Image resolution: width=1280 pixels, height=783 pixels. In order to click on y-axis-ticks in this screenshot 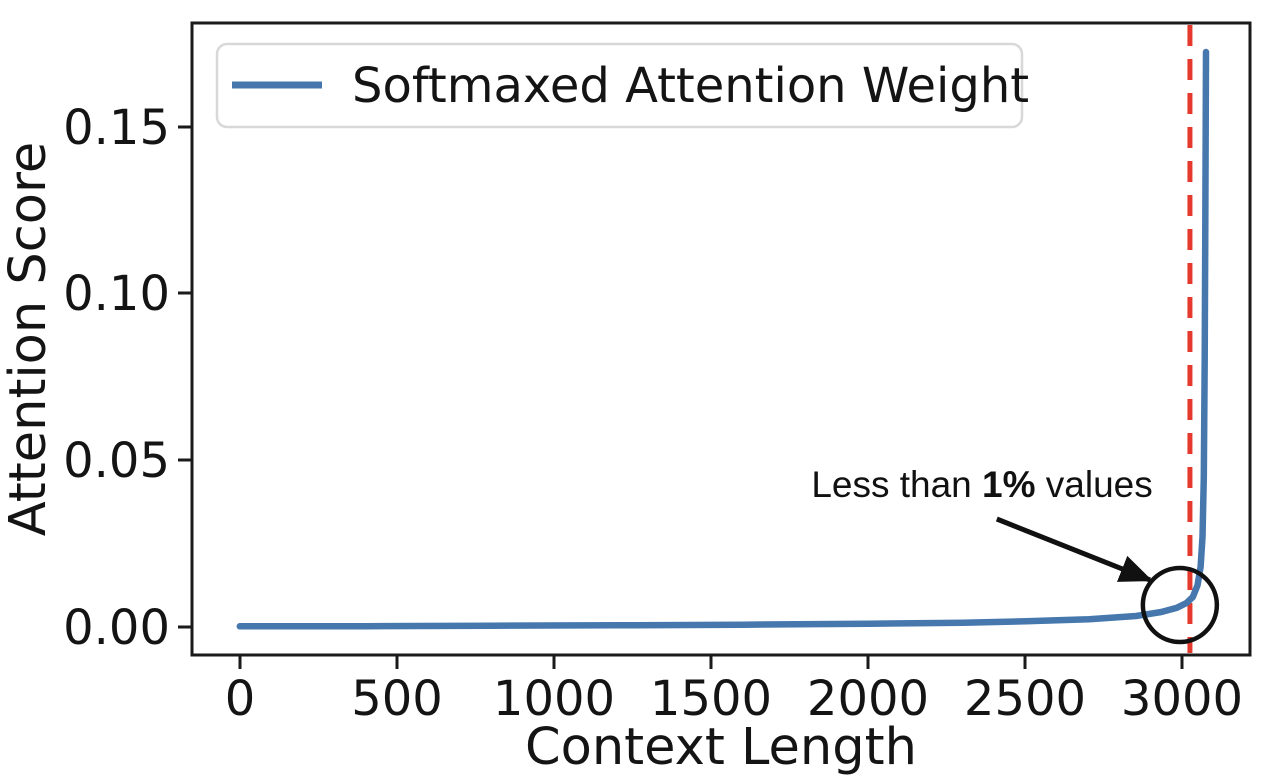, I will do `click(185, 377)`.